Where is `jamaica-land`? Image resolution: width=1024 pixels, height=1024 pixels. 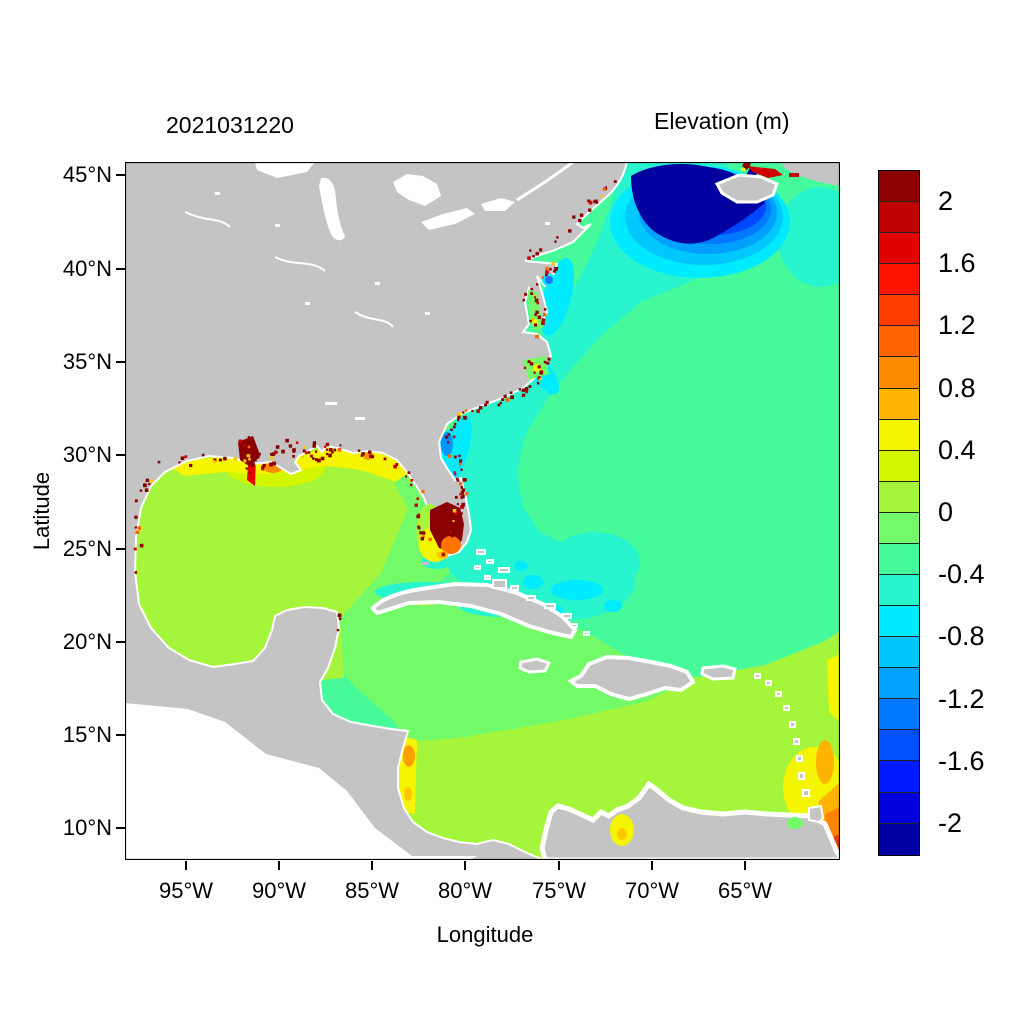 jamaica-land is located at coordinates (535, 665).